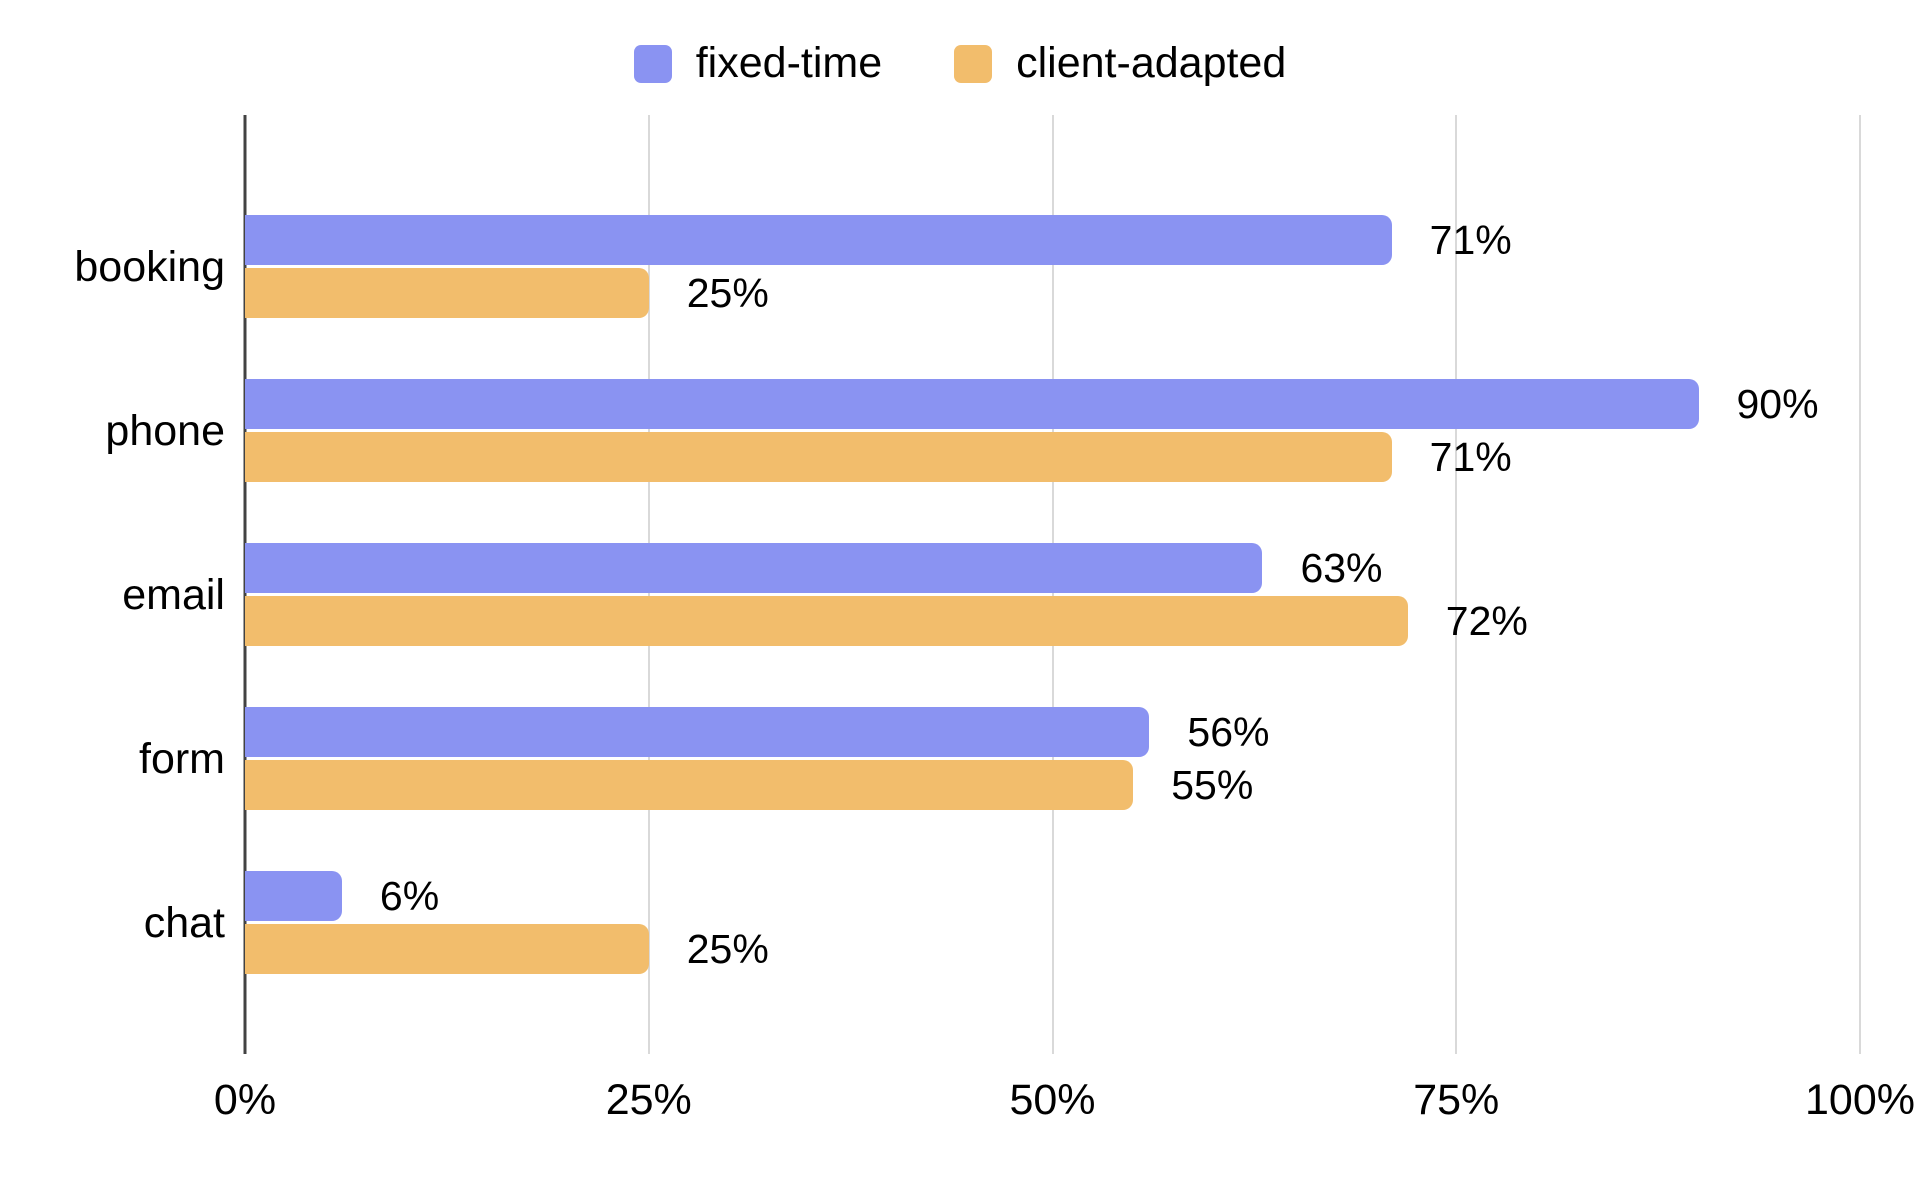 This screenshot has height=1187, width=1920. What do you see at coordinates (293, 896) in the screenshot?
I see `bar-chat-fixed-time` at bounding box center [293, 896].